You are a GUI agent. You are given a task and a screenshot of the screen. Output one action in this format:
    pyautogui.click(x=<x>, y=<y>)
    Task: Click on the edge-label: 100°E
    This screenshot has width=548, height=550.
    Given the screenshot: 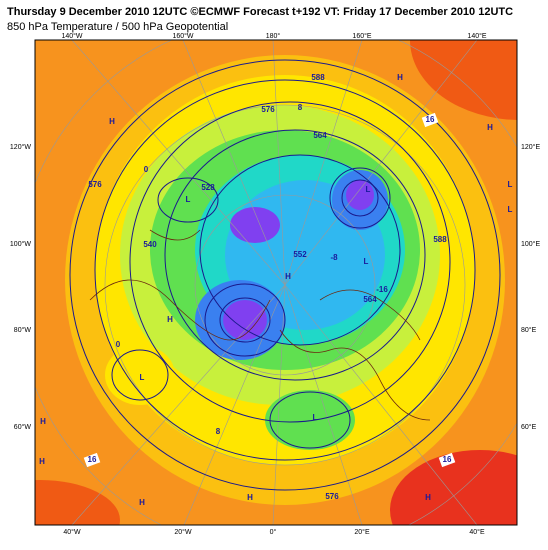 What is the action you would take?
    pyautogui.click(x=530, y=244)
    